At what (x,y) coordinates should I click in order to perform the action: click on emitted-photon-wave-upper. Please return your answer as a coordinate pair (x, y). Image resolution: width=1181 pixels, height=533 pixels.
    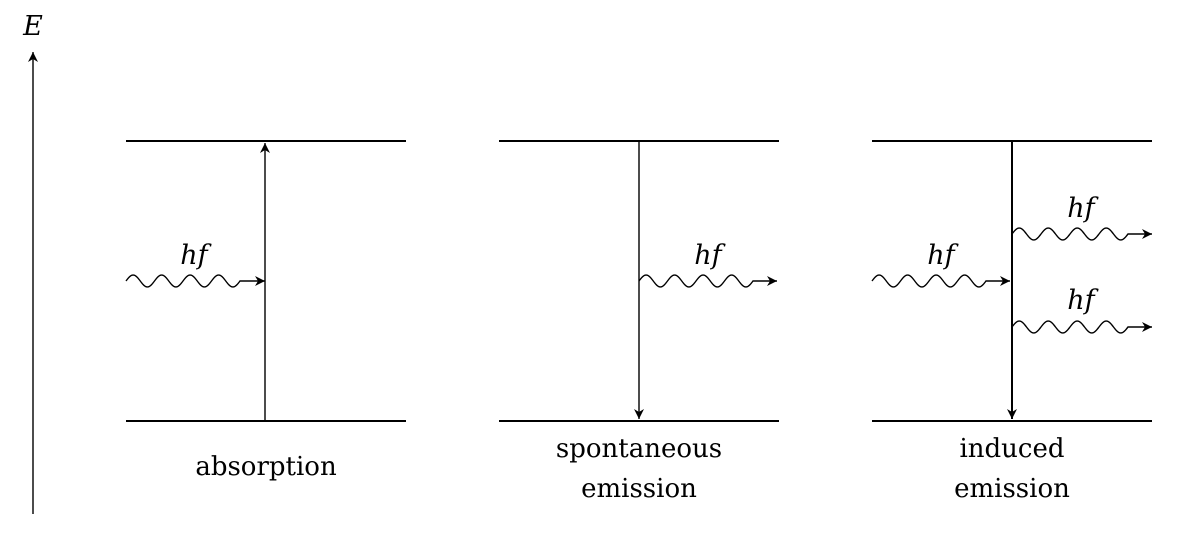
    Looking at the image, I should click on (1081, 234).